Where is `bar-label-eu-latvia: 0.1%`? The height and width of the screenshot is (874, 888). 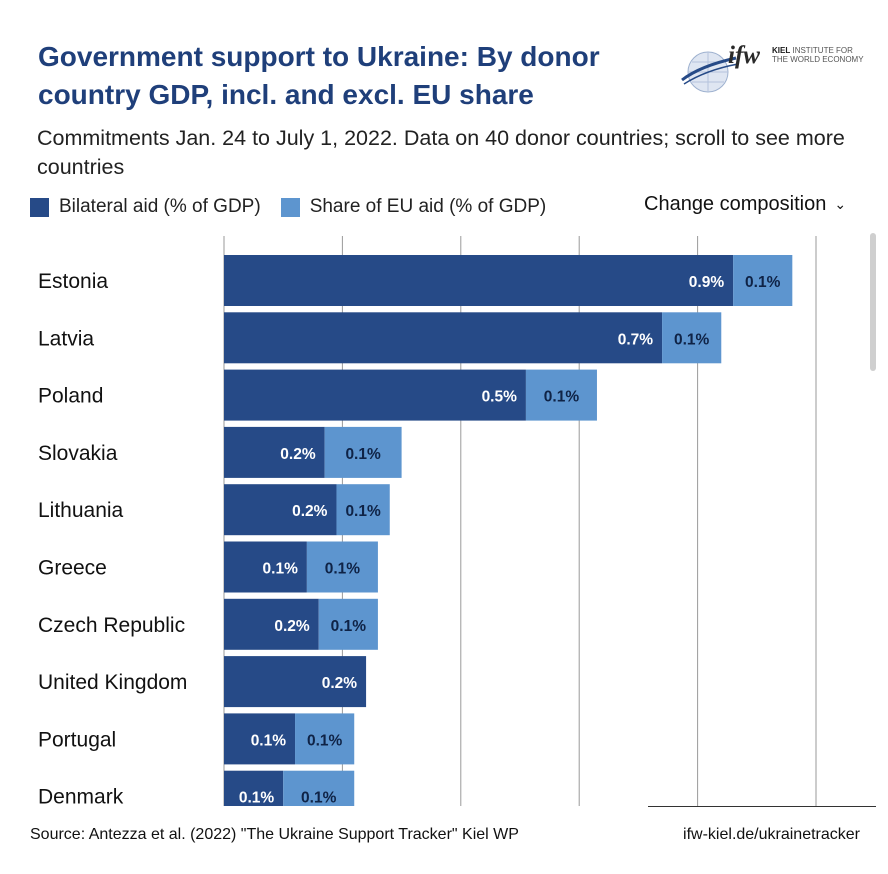 bar-label-eu-latvia: 0.1% is located at coordinates (692, 339).